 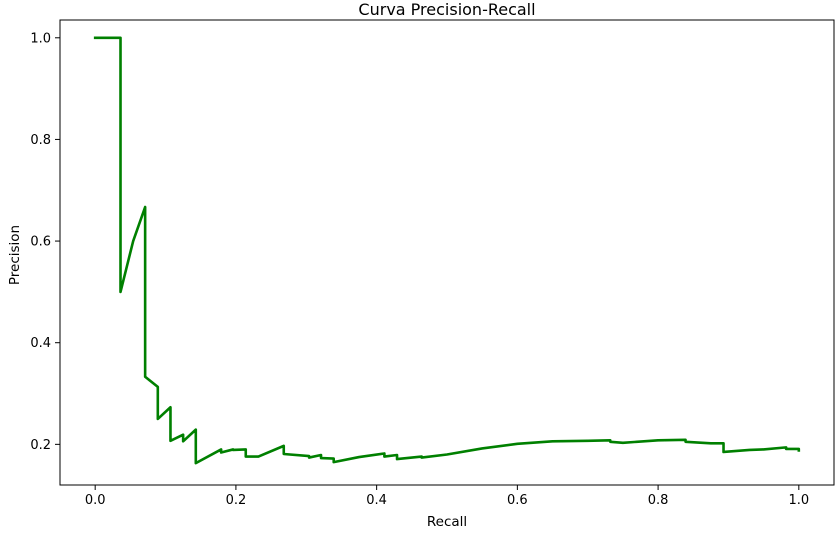 I want to click on x-tick-label-4: 0.6, so click(x=517, y=500).